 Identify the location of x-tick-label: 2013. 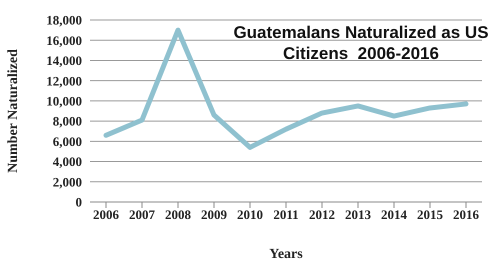
(358, 214).